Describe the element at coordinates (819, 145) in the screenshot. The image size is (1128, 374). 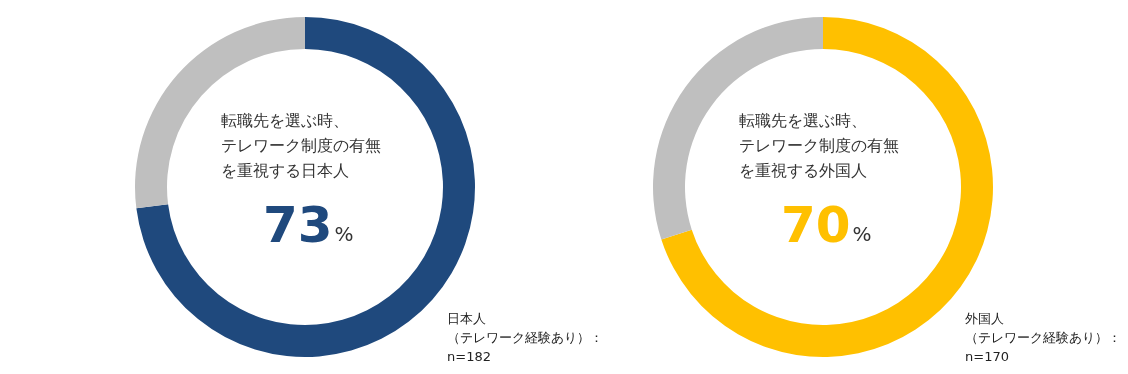
I see `text: 転職先を選ぶ時、テレワーク制度の有無を重視する外国人` at that location.